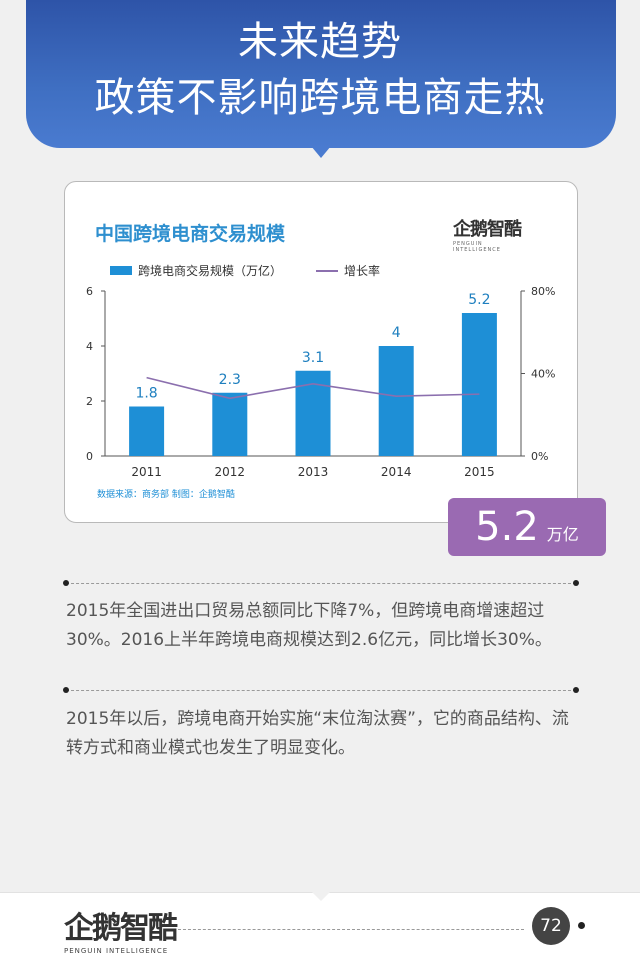 This screenshot has width=640, height=961. Describe the element at coordinates (116, 951) in the screenshot. I see `footer-logo-sub: PENGUIN INTELLIGENCE` at that location.